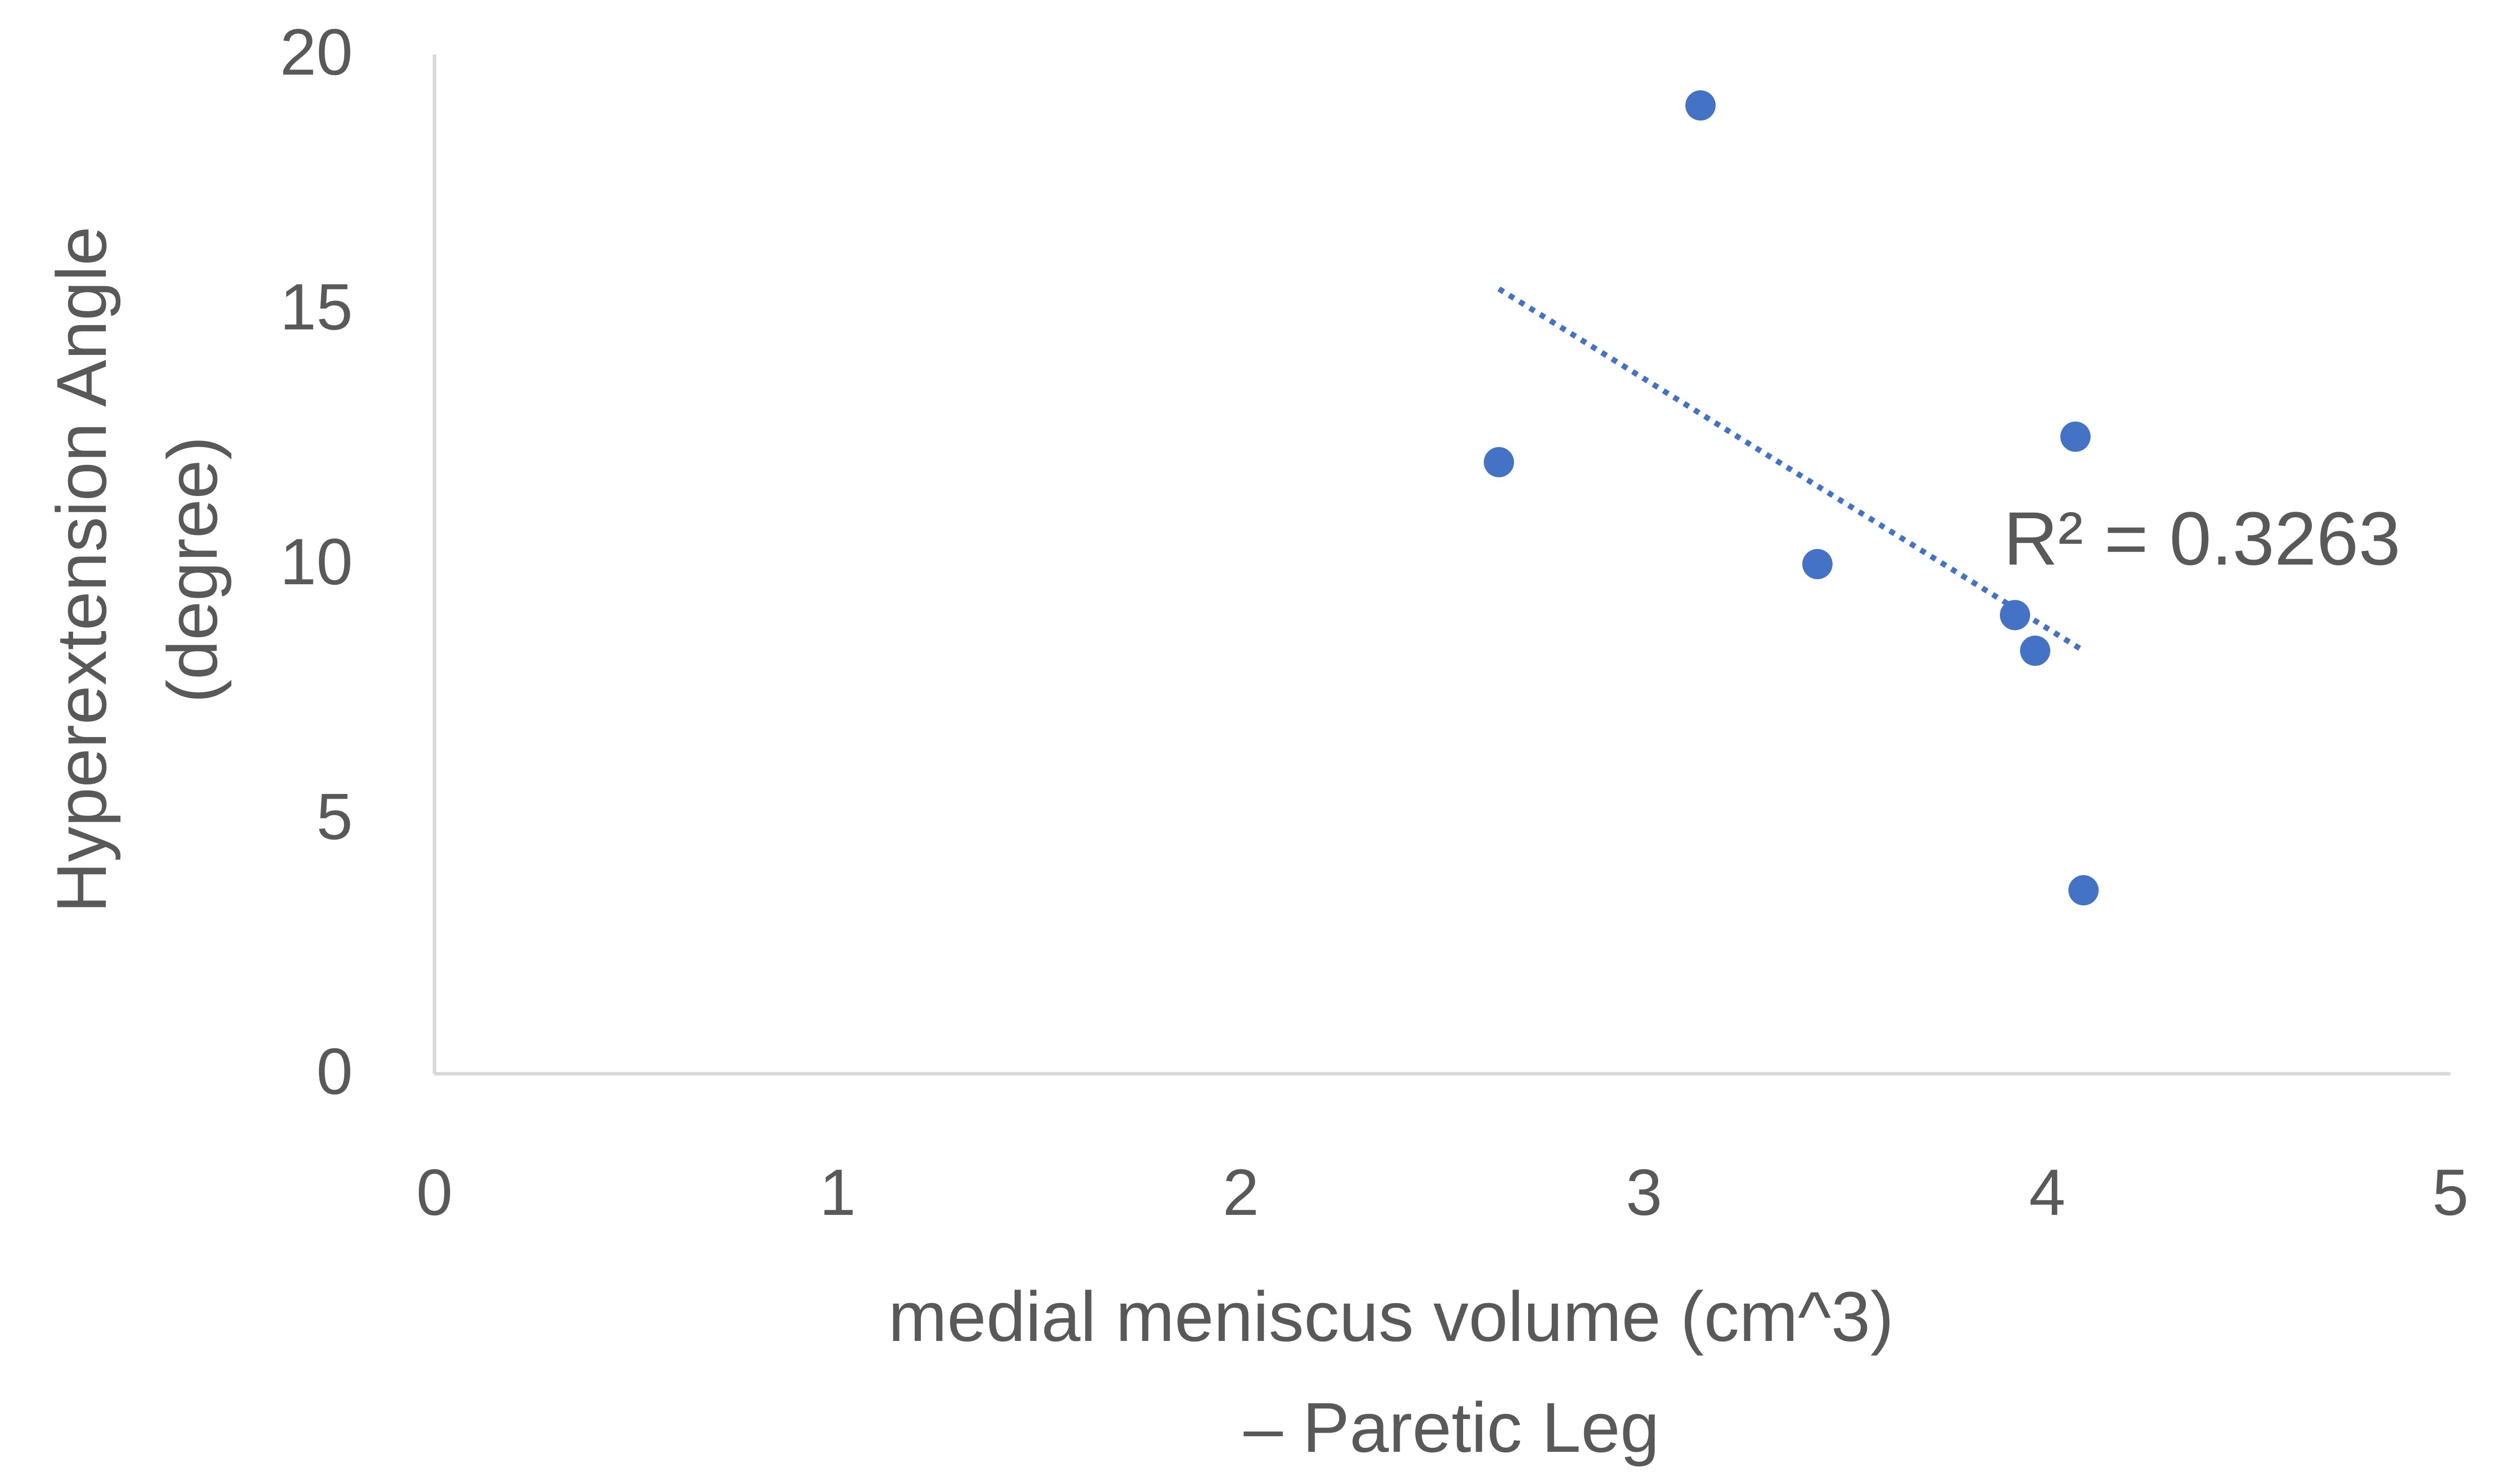 The width and height of the screenshot is (2520, 1475). I want to click on y-tick-label: 15, so click(316, 307).